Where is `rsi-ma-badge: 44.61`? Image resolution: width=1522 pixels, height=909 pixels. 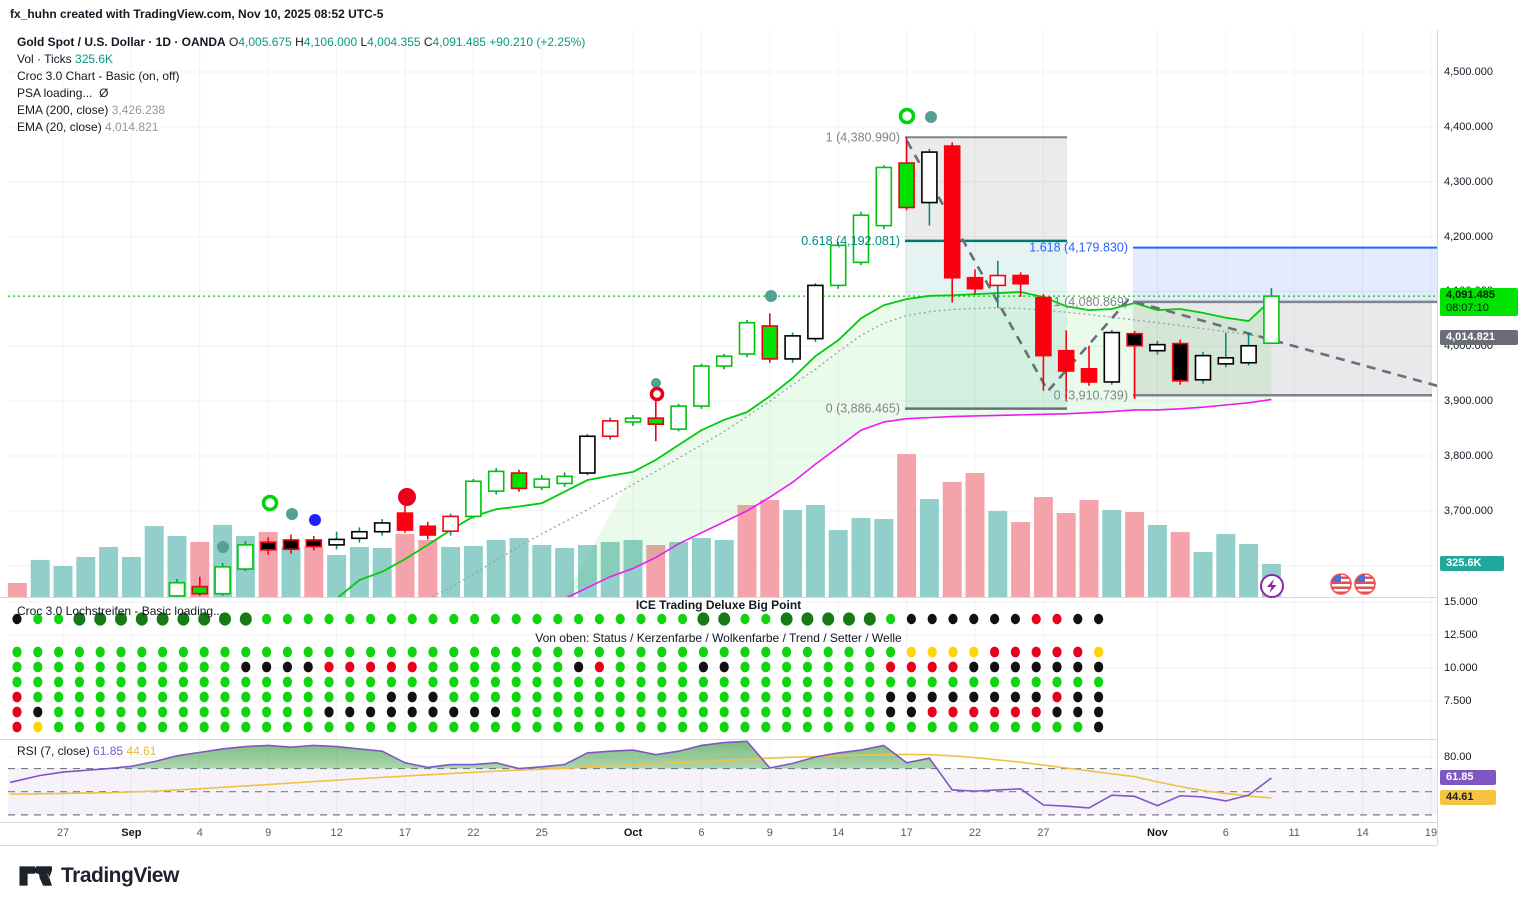
rsi-ma-badge: 44.61 is located at coordinates (1468, 797).